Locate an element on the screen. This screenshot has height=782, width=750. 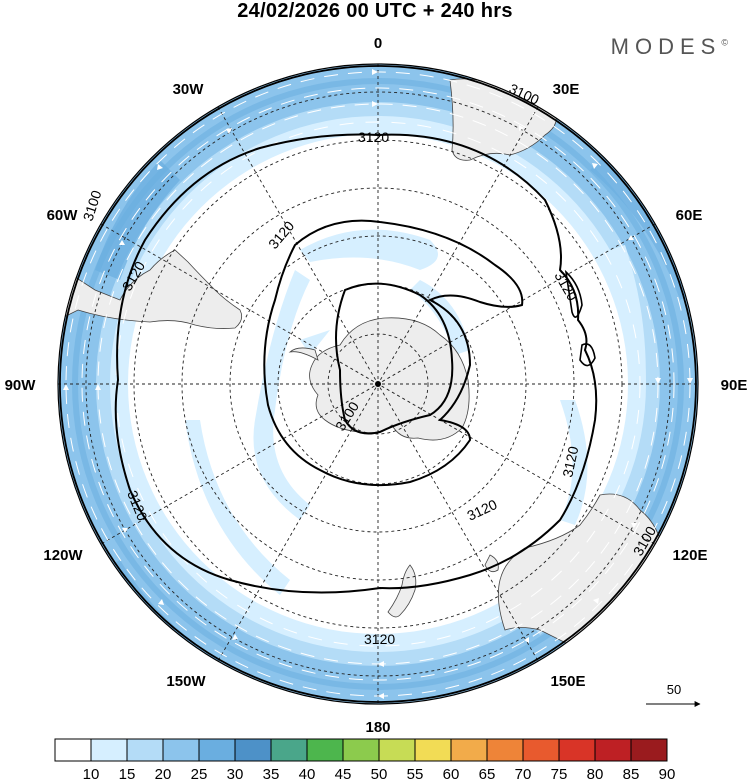
colorbar-tick-label: 70 is located at coordinates (523, 774).